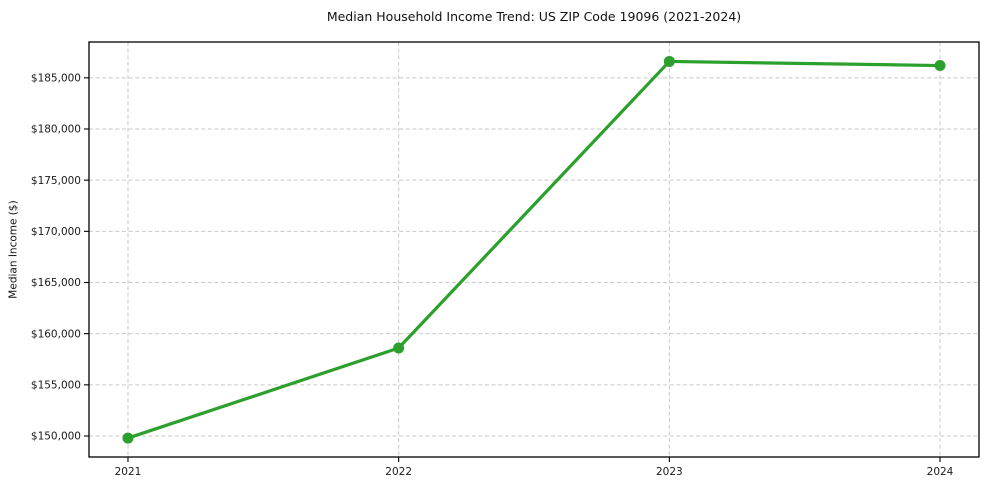 Image resolution: width=989 pixels, height=490 pixels. What do you see at coordinates (13, 249) in the screenshot?
I see `y-axis-label: Median Income ($)` at bounding box center [13, 249].